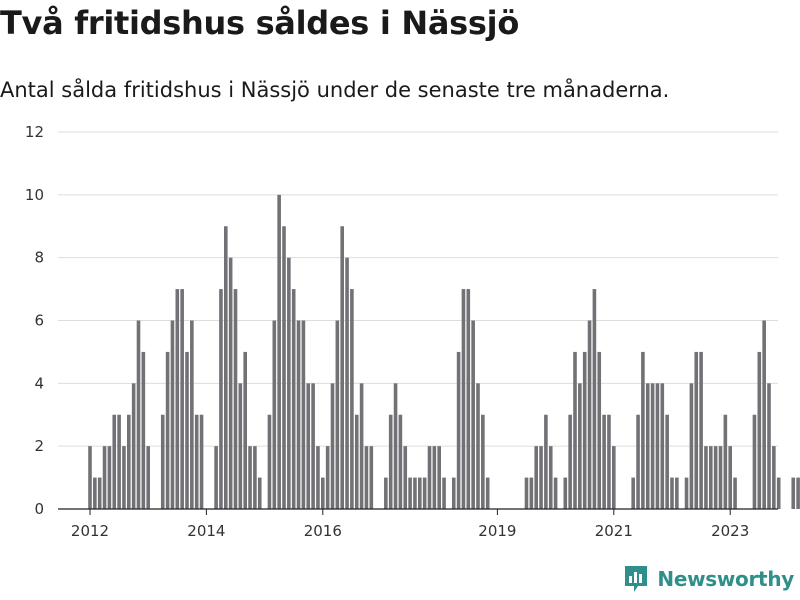 This screenshot has width=800, height=600. I want to click on y-tick-label: 0, so click(39, 509).